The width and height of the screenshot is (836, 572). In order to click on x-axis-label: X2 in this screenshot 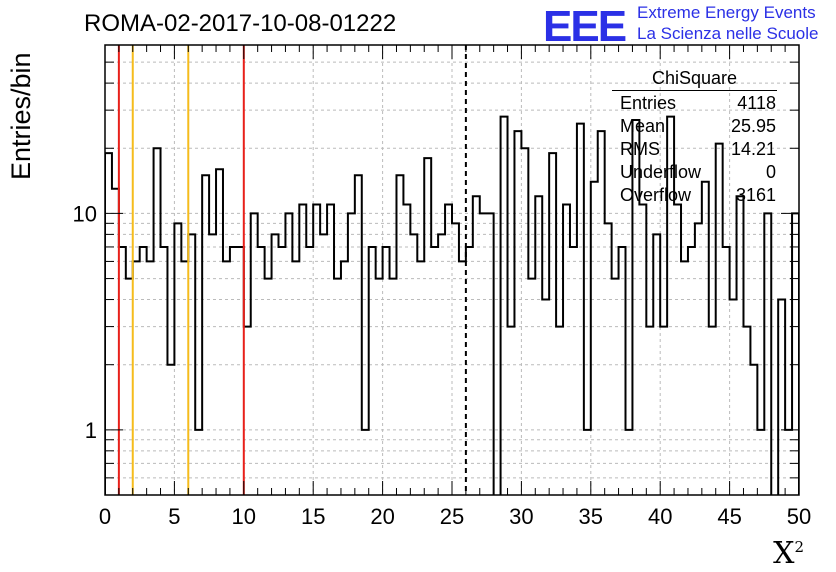, I will do `click(788, 553)`.